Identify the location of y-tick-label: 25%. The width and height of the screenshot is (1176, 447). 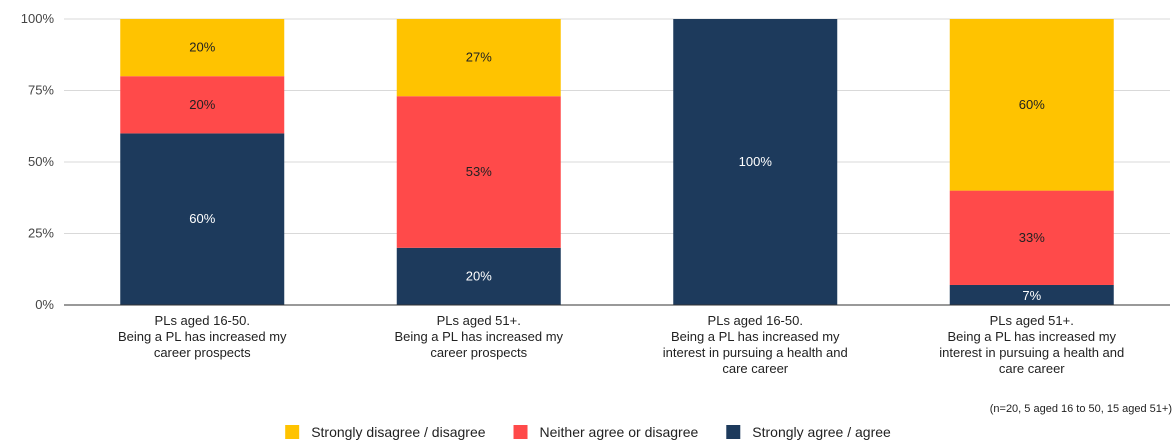
(41, 233).